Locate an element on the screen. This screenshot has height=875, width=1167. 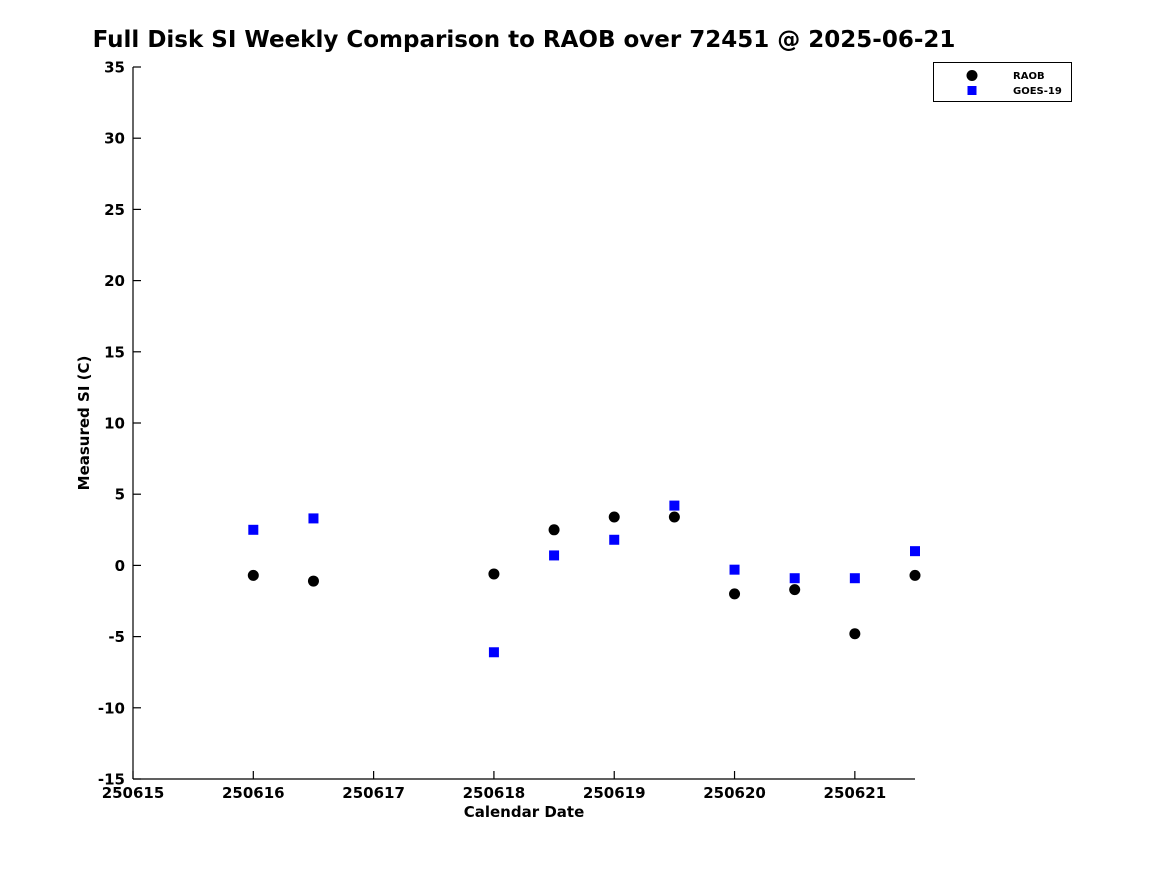
y-tick-label: -15 is located at coordinates (111, 780).